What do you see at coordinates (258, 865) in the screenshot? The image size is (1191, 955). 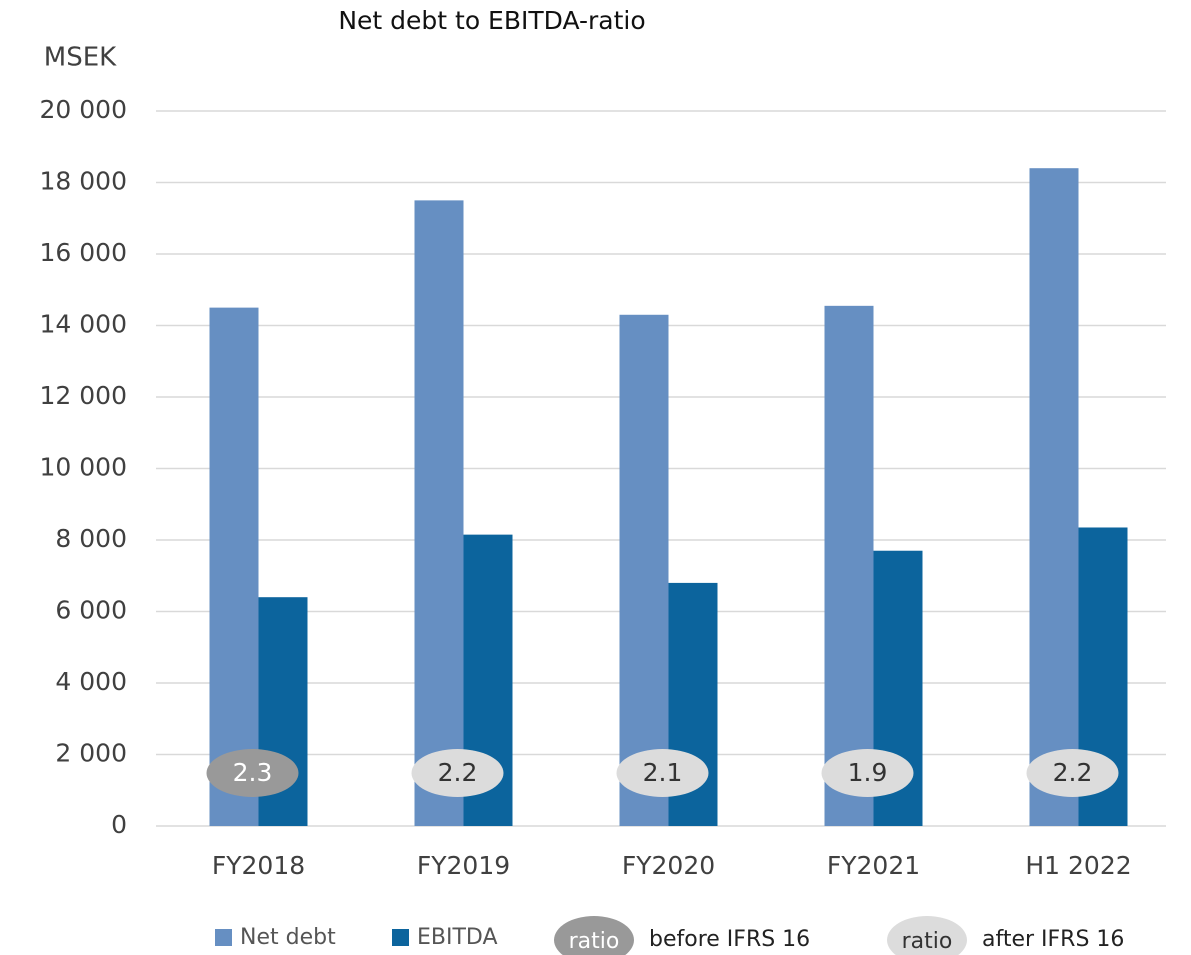 I see `x-tick-label: FY2018` at bounding box center [258, 865].